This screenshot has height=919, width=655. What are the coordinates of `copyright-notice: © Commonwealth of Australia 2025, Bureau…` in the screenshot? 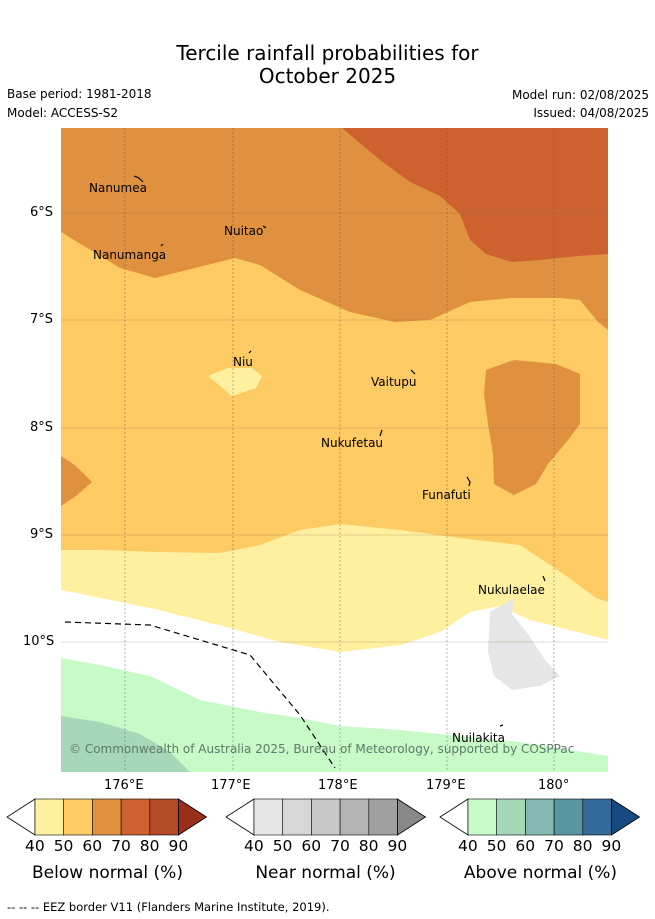 It's located at (322, 749).